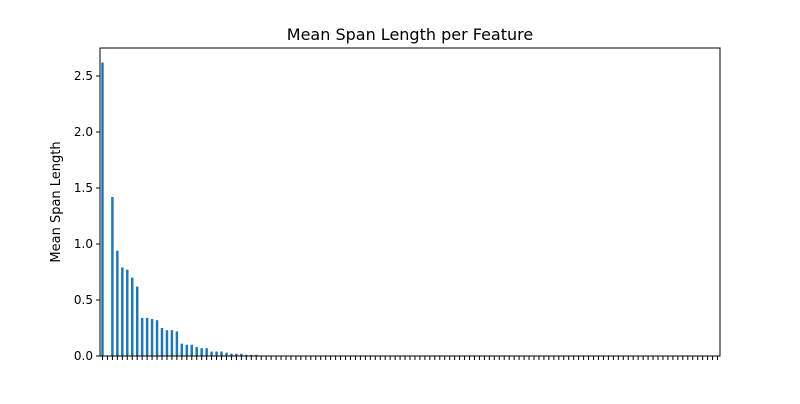  Describe the element at coordinates (409, 358) in the screenshot. I see `x-ticks-group` at that location.